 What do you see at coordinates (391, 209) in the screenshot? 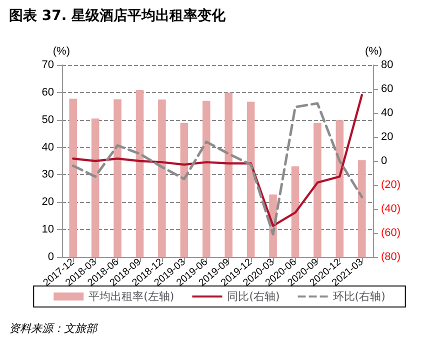
I see `y2-tick-label: (40)` at bounding box center [391, 209].